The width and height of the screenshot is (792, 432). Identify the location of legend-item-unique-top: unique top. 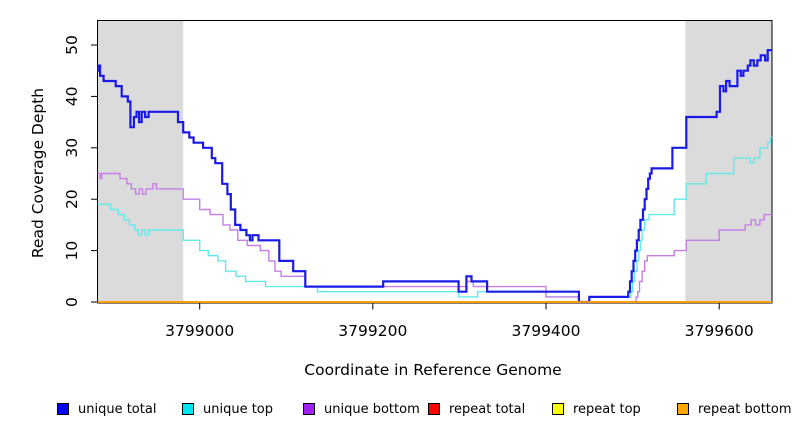
(227, 409).